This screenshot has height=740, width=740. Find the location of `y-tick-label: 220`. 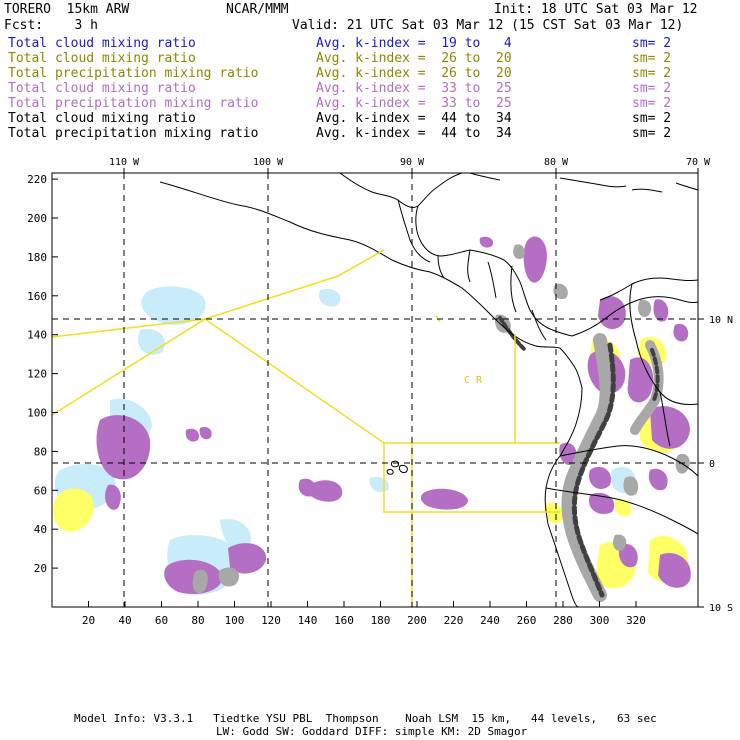

y-tick-label: 220 is located at coordinates (37, 179).